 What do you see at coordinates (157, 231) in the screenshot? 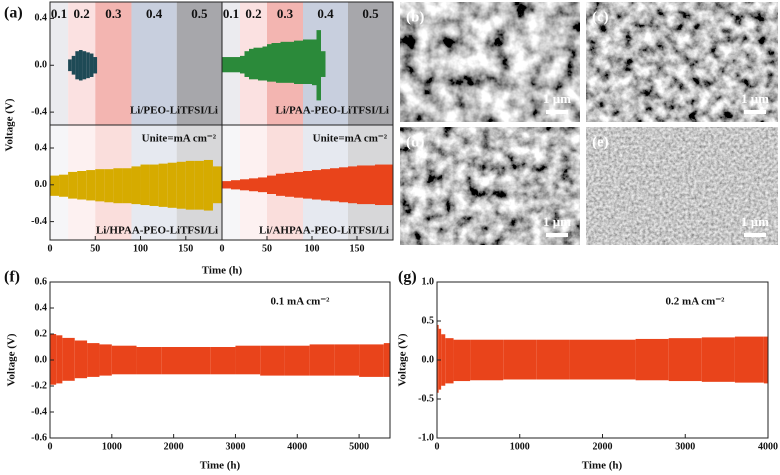
I see `cell-label: Li/HPAA-PEO-LiTFSI/Li` at bounding box center [157, 231].